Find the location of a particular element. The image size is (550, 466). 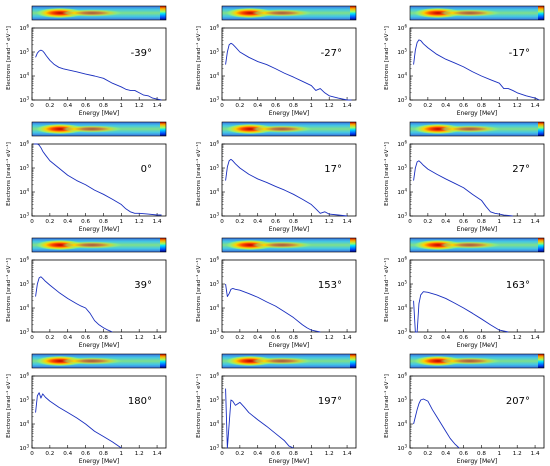

angle-label: 163° is located at coordinates (518, 285).